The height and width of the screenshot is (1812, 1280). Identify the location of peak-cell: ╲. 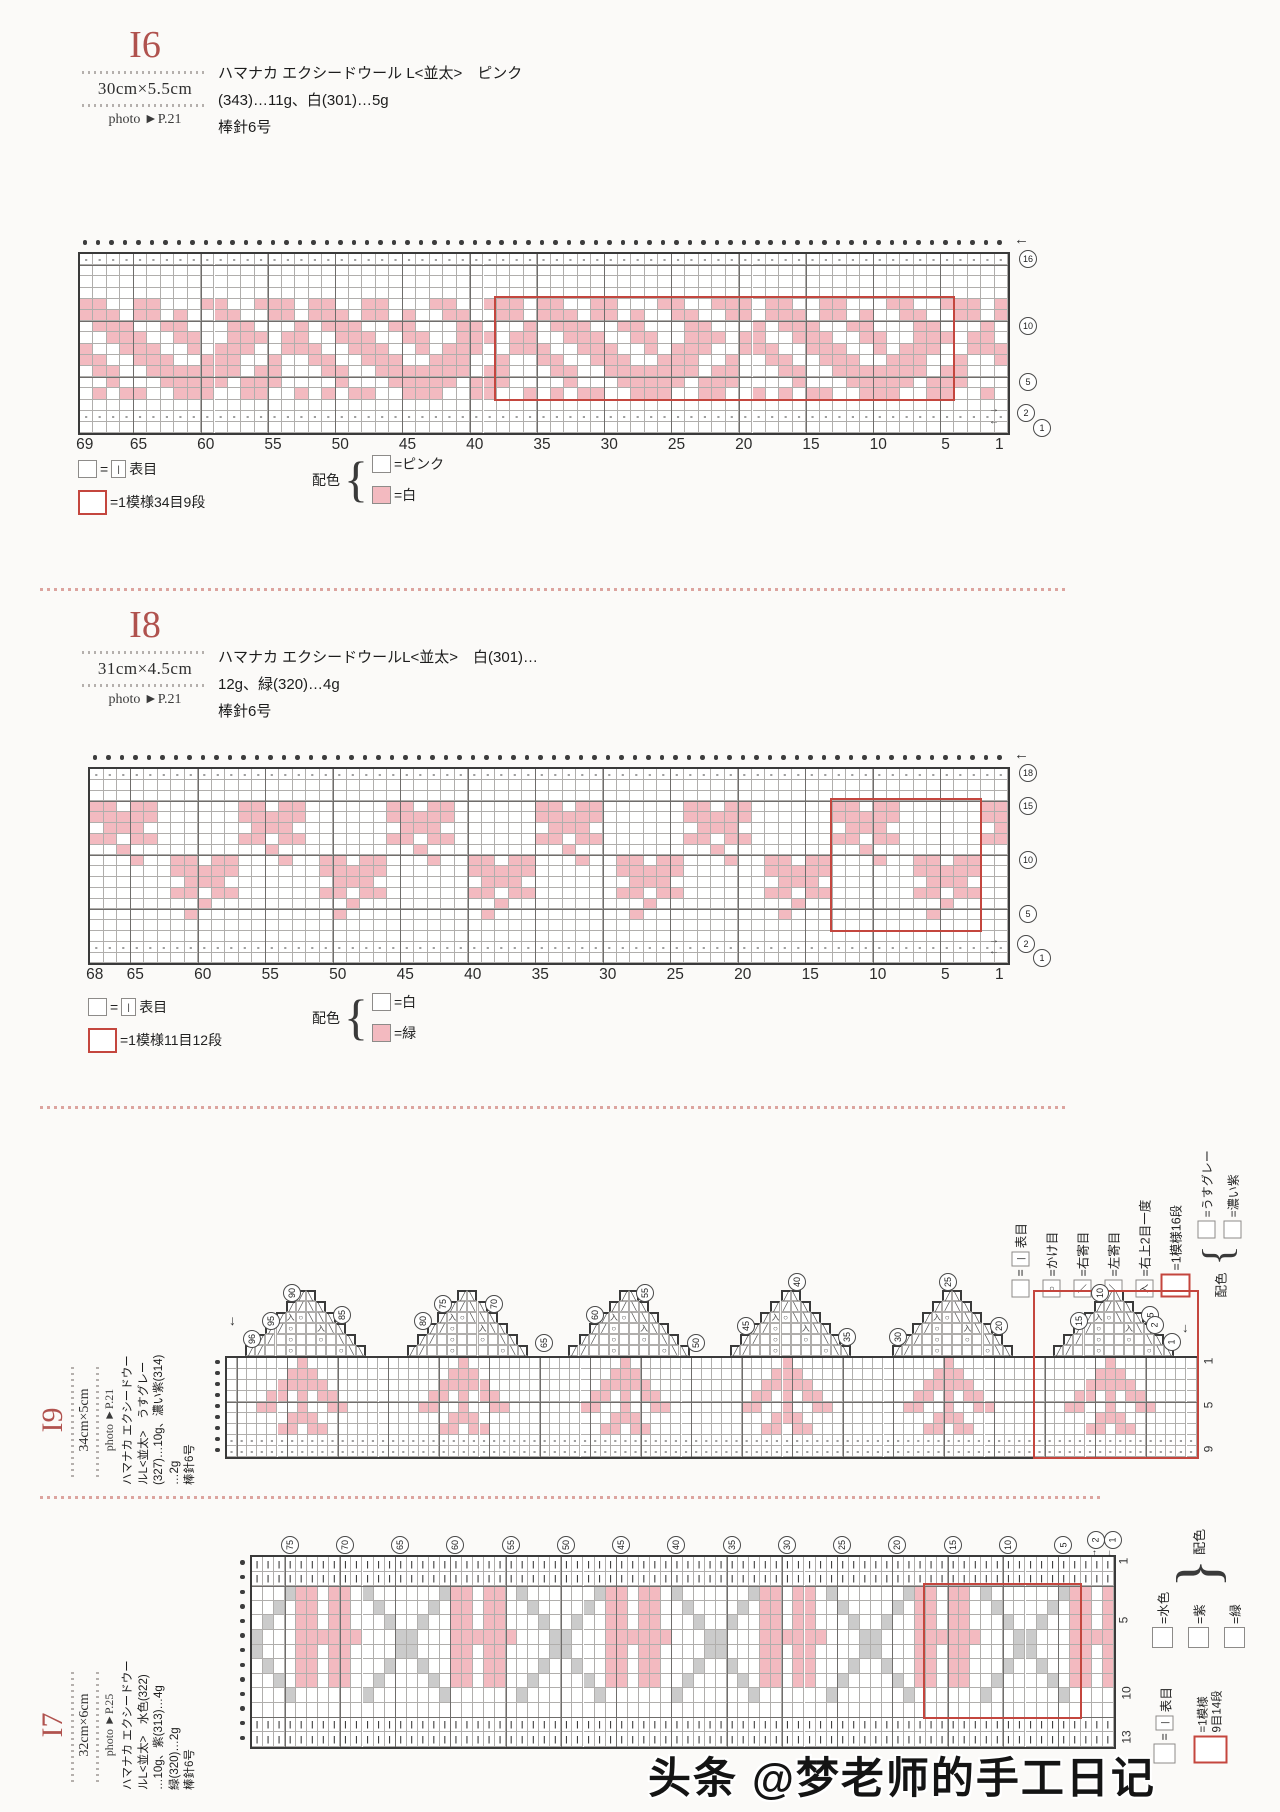
(644, 1317).